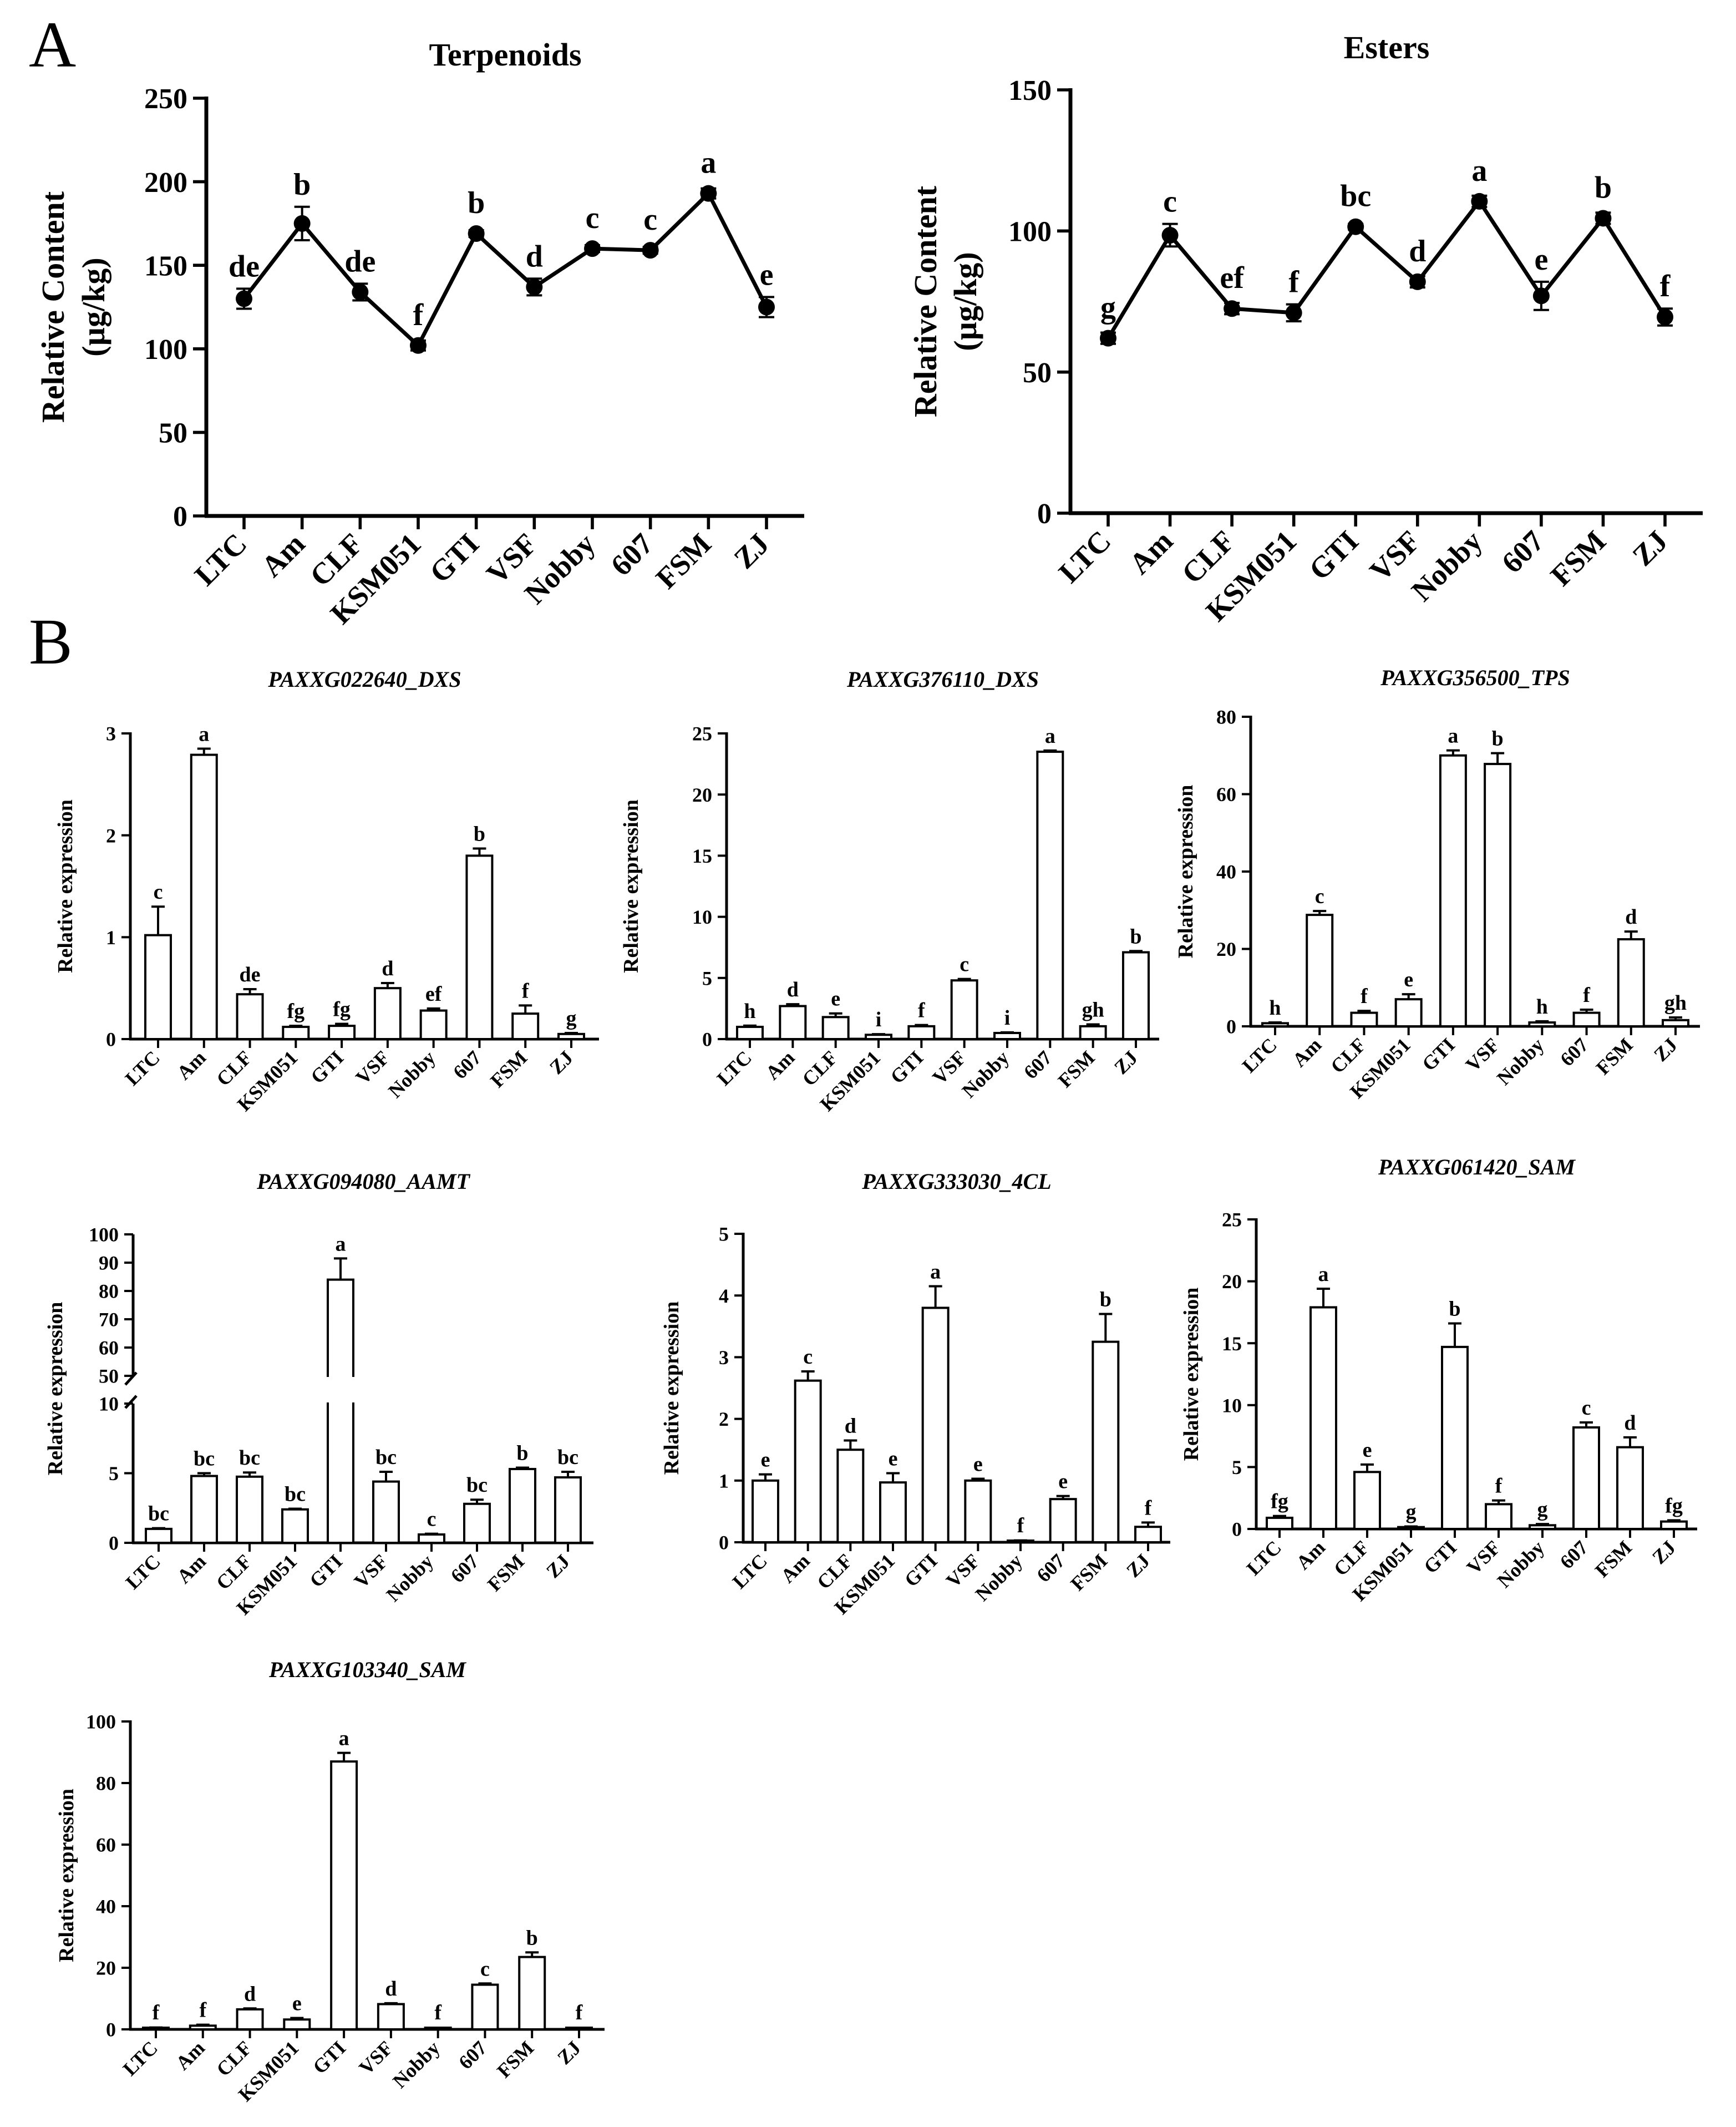 The height and width of the screenshot is (2127, 1736). I want to click on series-line, so click(1386, 269).